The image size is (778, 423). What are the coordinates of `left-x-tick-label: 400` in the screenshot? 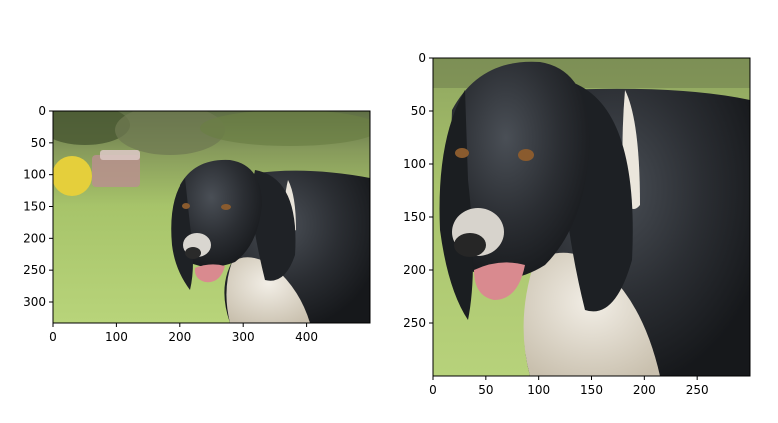 It's located at (306, 337).